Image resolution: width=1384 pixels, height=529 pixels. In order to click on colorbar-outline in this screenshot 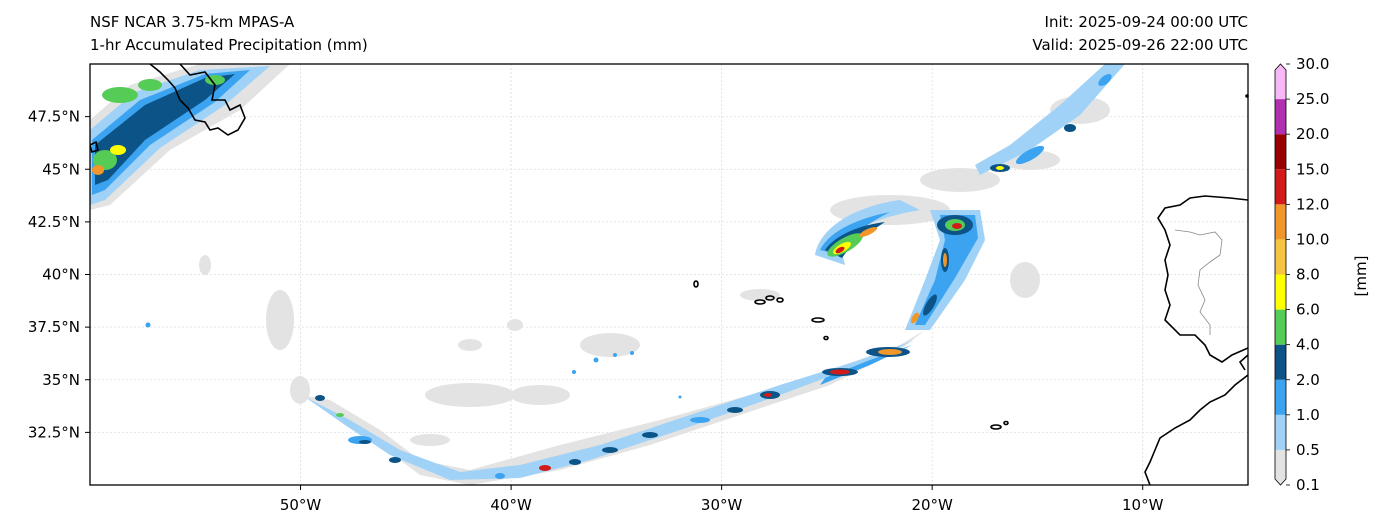, I will do `click(1280, 274)`.